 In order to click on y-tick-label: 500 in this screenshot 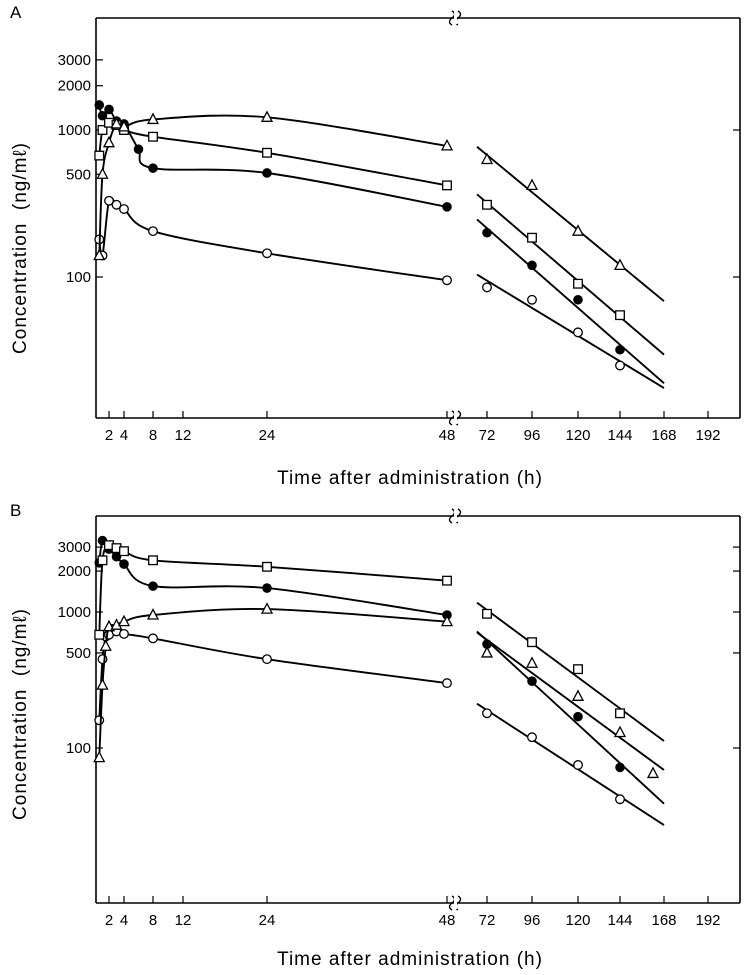, I will do `click(78, 174)`.